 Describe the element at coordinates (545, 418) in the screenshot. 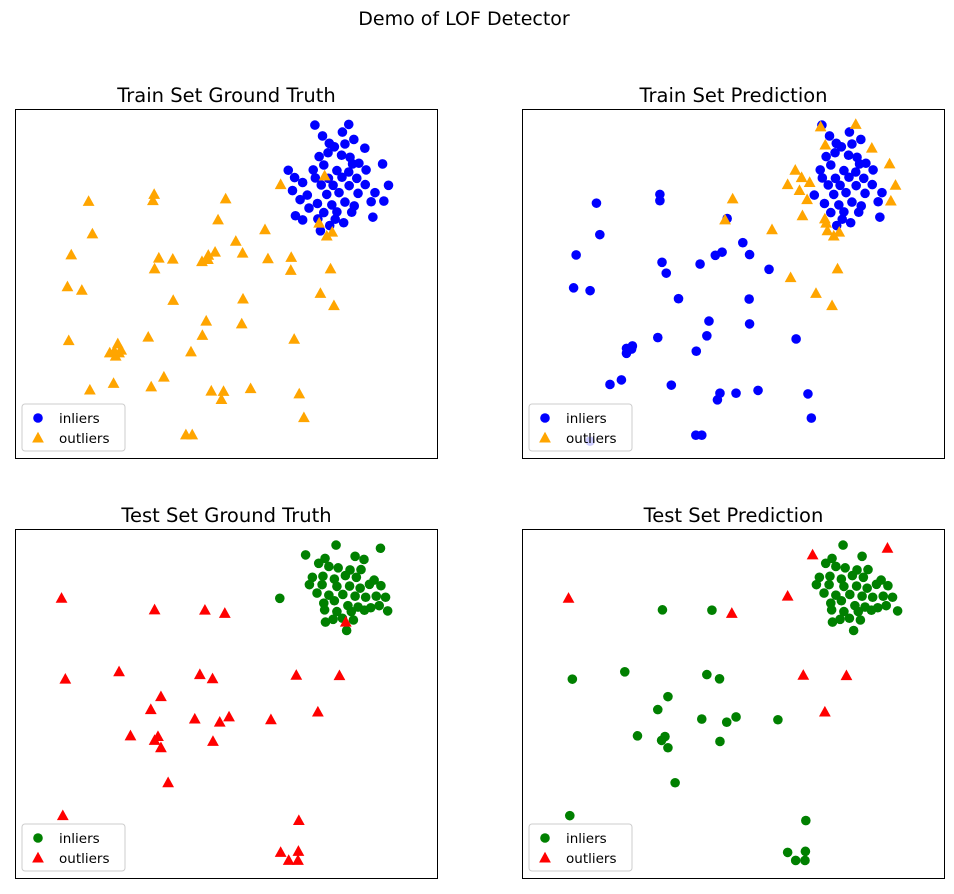

I see `legend-inlier-marker` at that location.